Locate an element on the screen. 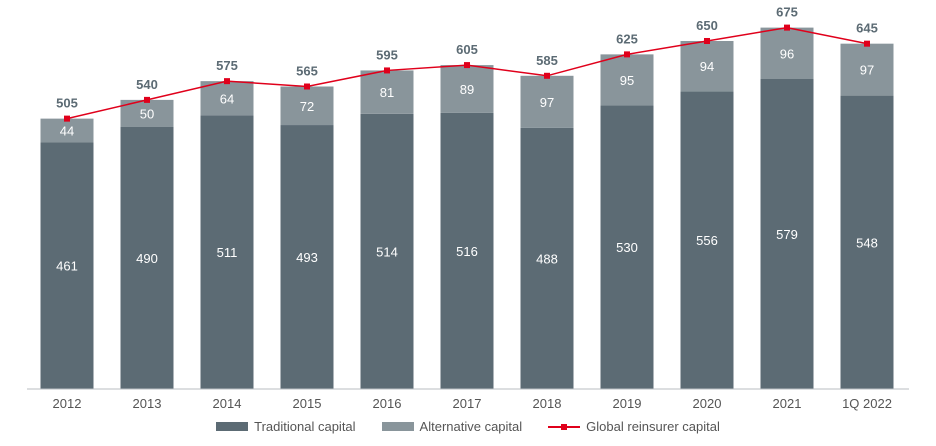 This screenshot has width=936, height=446. data-label-global: 625 is located at coordinates (627, 38).